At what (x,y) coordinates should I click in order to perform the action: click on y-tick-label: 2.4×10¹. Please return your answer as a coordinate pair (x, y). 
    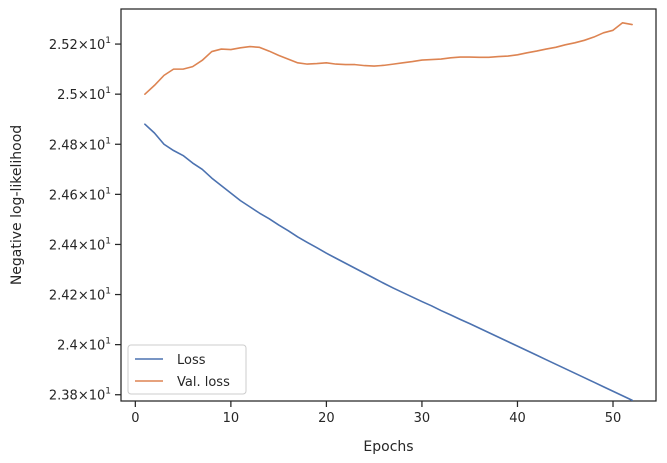
    Looking at the image, I should click on (84, 345).